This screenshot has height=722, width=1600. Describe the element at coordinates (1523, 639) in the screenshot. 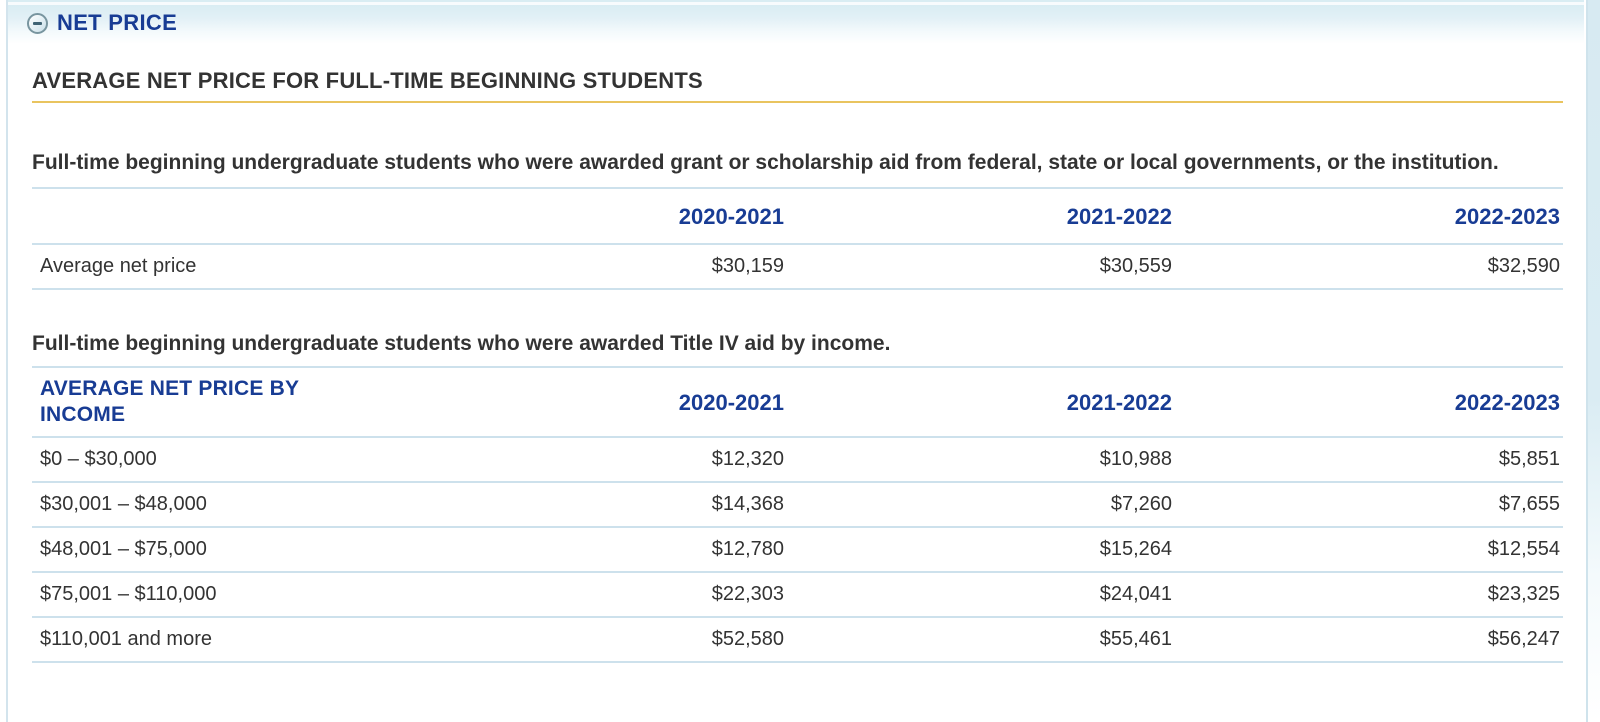

I see `value-cell: $56,247` at that location.